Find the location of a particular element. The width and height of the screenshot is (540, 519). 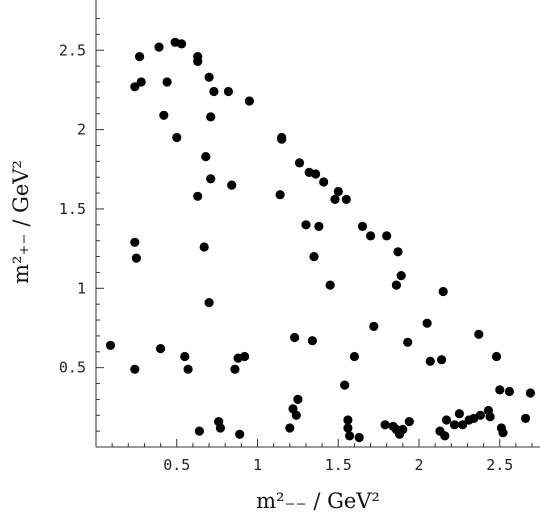

y-tick-label: 2 is located at coordinates (81, 130).